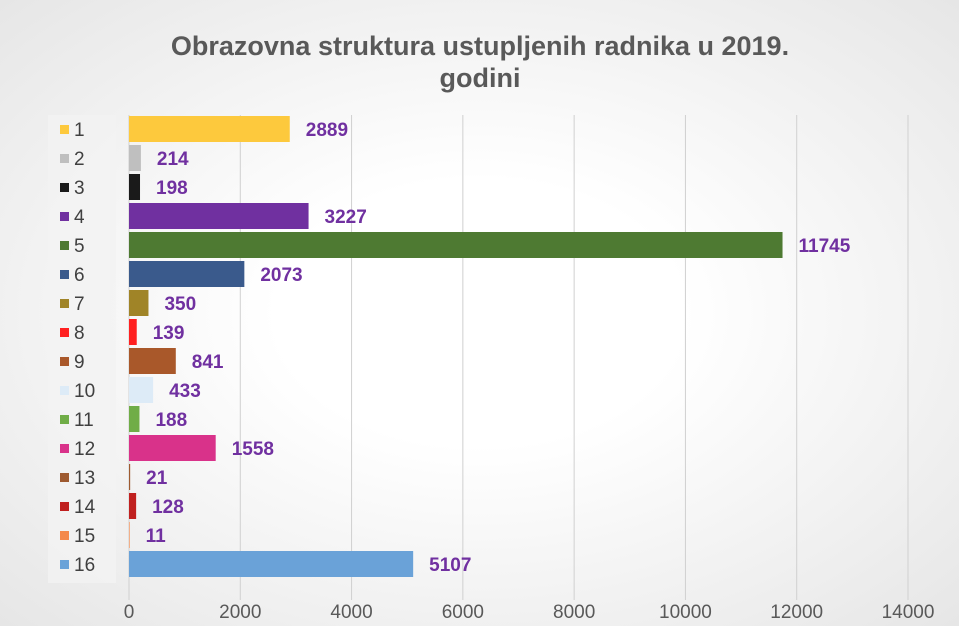  Describe the element at coordinates (185, 391) in the screenshot. I see `data-label: 433` at that location.